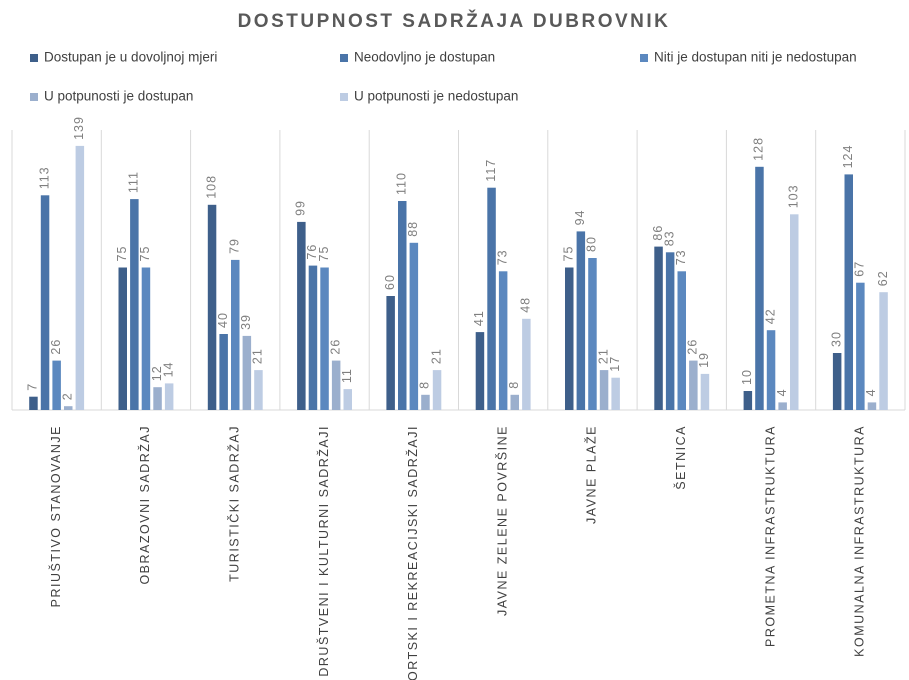 Image resolution: width=909 pixels, height=680 pixels. What do you see at coordinates (323, 551) in the screenshot?
I see `x-tick-label: DRUŠTVENI I KULTURNI SADRŽAJI` at bounding box center [323, 551].